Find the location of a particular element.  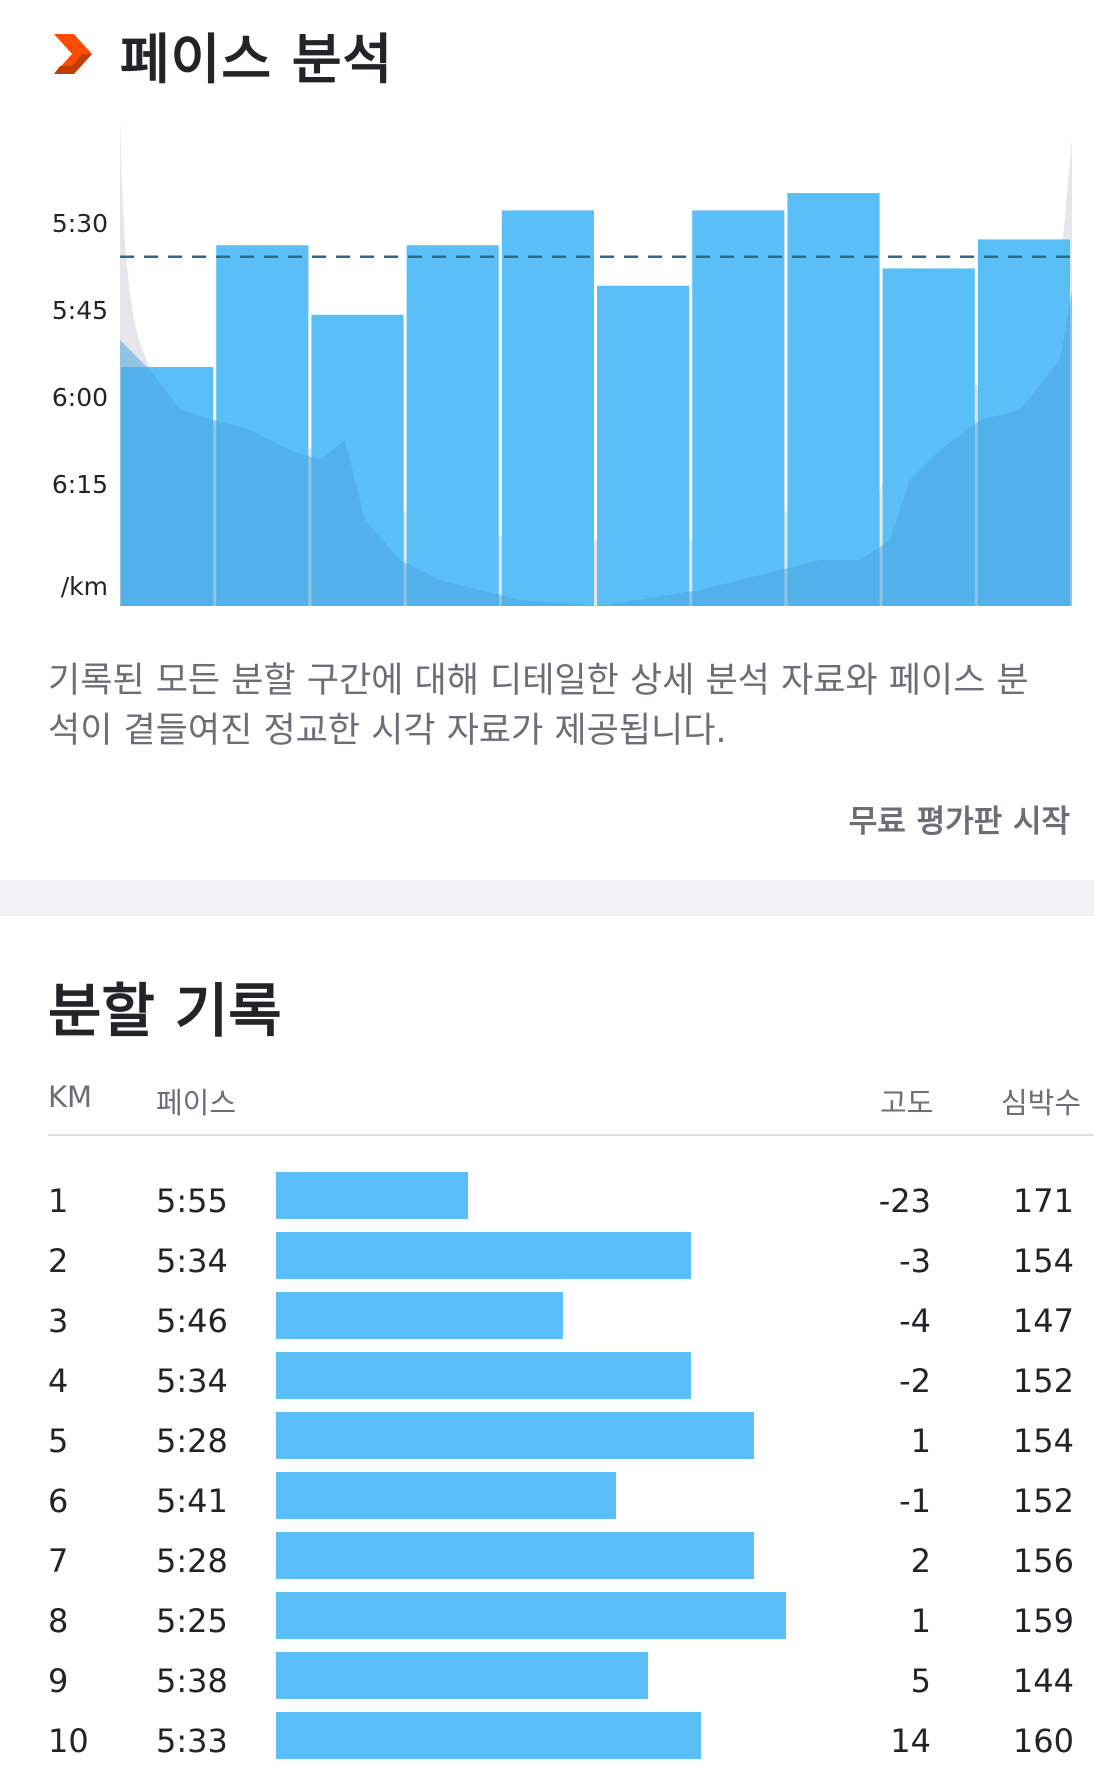

table-row: 8 5:25 1 159 is located at coordinates (547, 1622).